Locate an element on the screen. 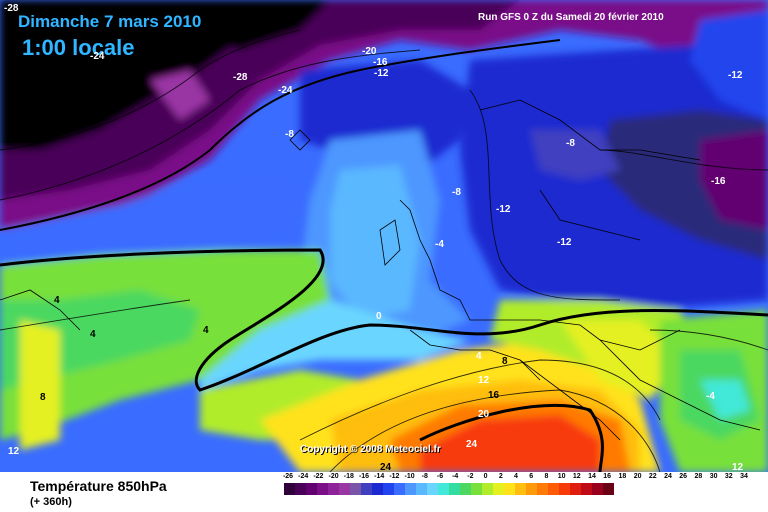 This screenshot has height=512, width=768. legend-tick: -2 is located at coordinates (470, 476).